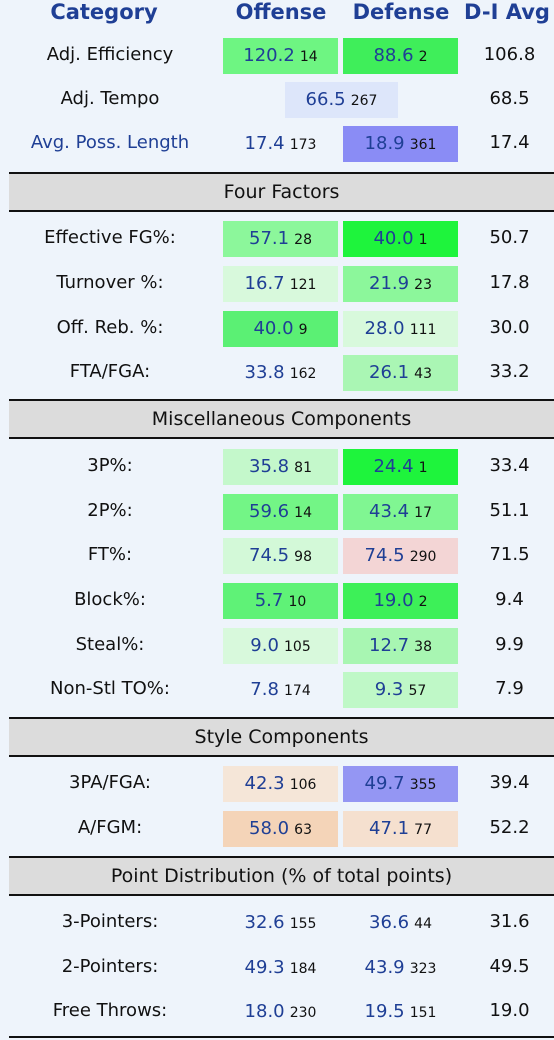 This screenshot has height=1040, width=554. I want to click on offense-value: 9.0, so click(264, 645).